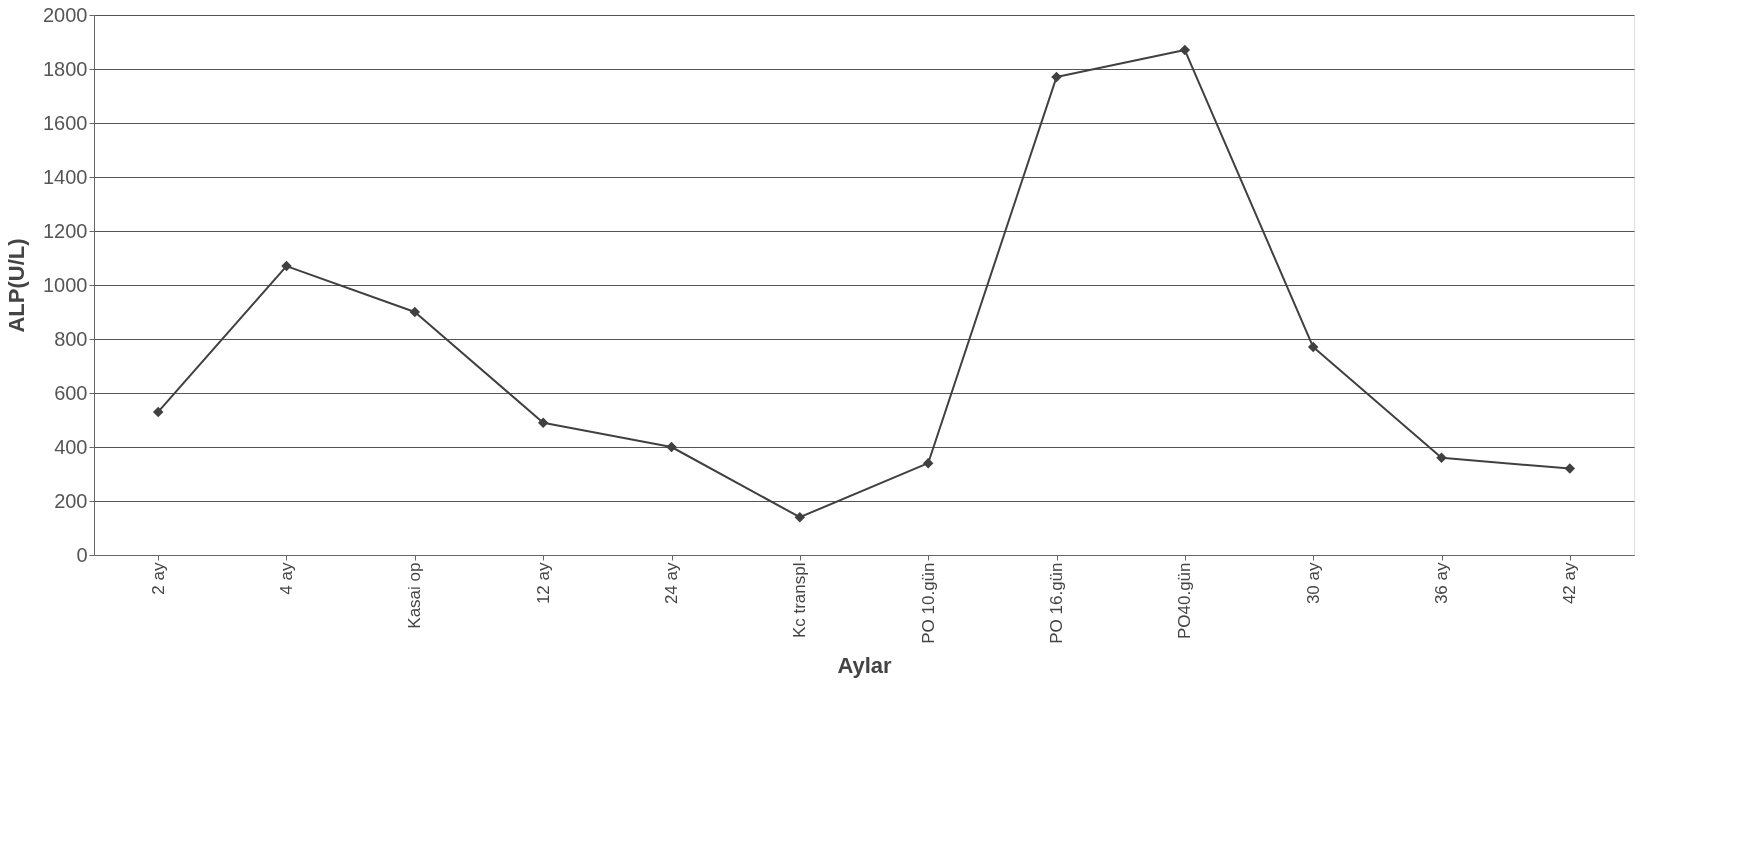 This screenshot has height=847, width=1739. Describe the element at coordinates (71, 338) in the screenshot. I see `y-tick-label: 800` at that location.